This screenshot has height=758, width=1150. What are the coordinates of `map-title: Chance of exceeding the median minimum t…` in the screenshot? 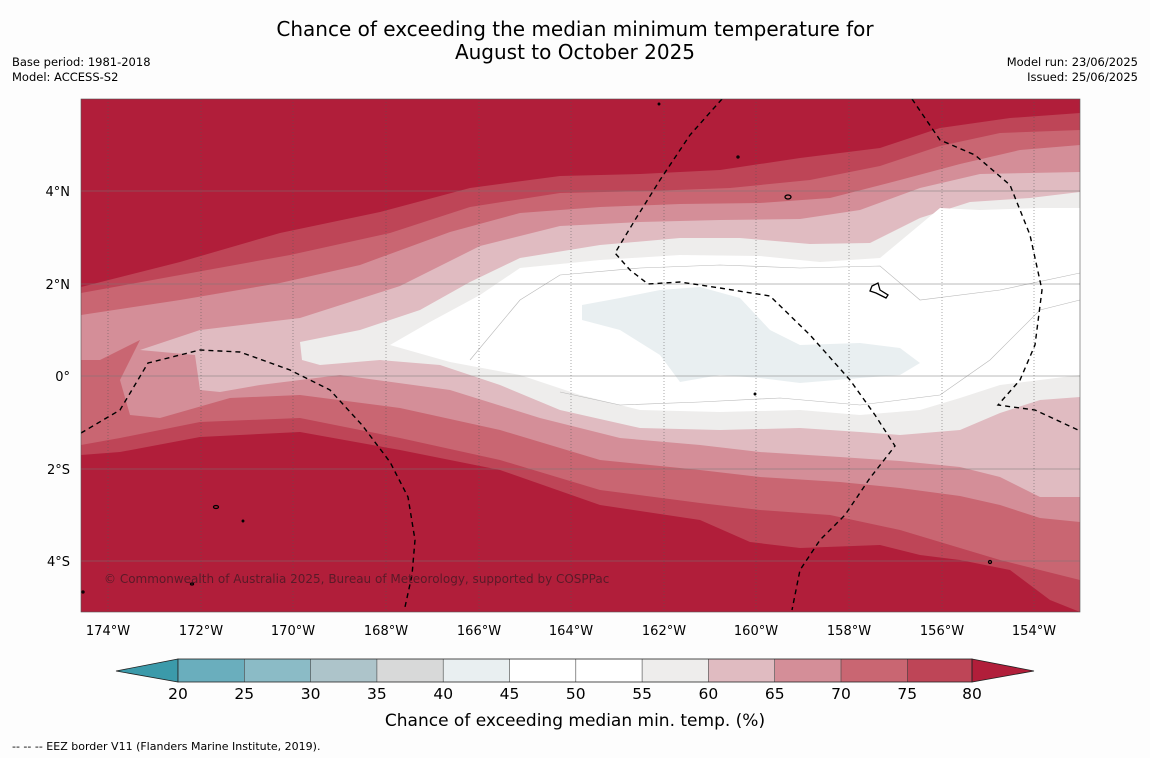 It's located at (575, 41).